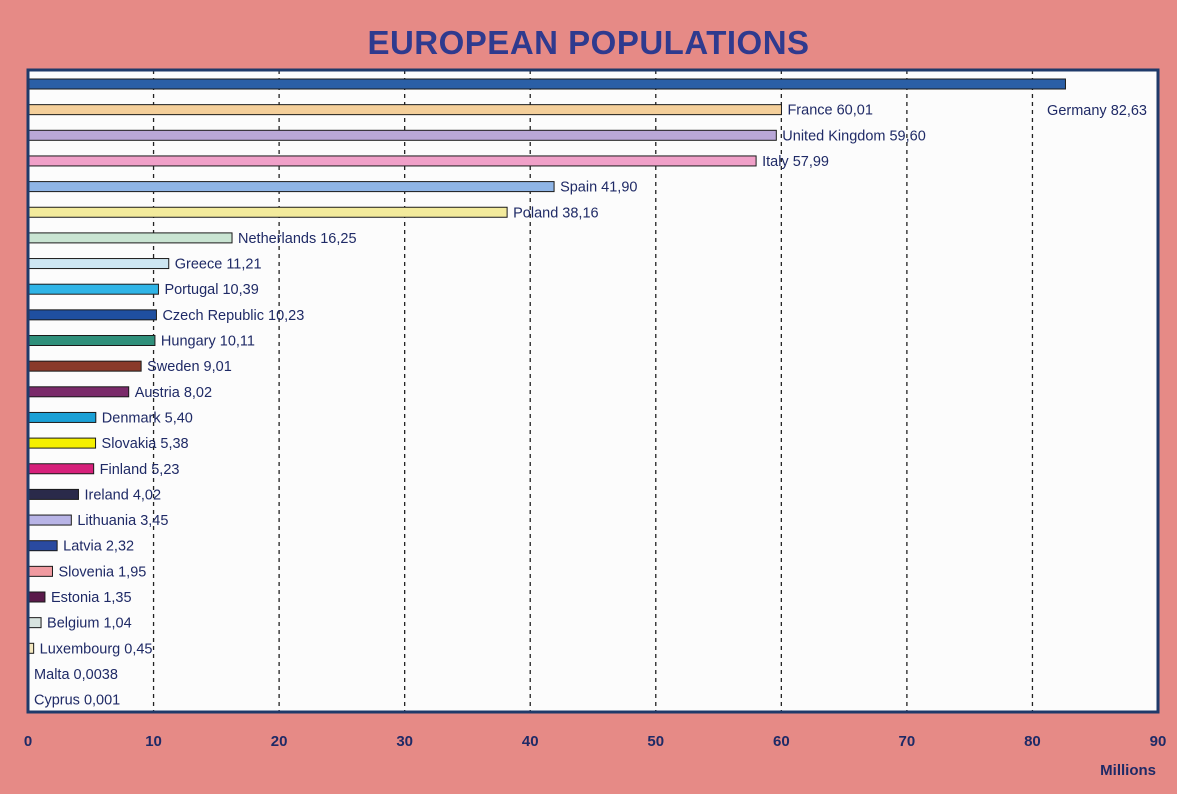 The height and width of the screenshot is (794, 1177). What do you see at coordinates (907, 741) in the screenshot?
I see `x-tick-label: 70` at bounding box center [907, 741].